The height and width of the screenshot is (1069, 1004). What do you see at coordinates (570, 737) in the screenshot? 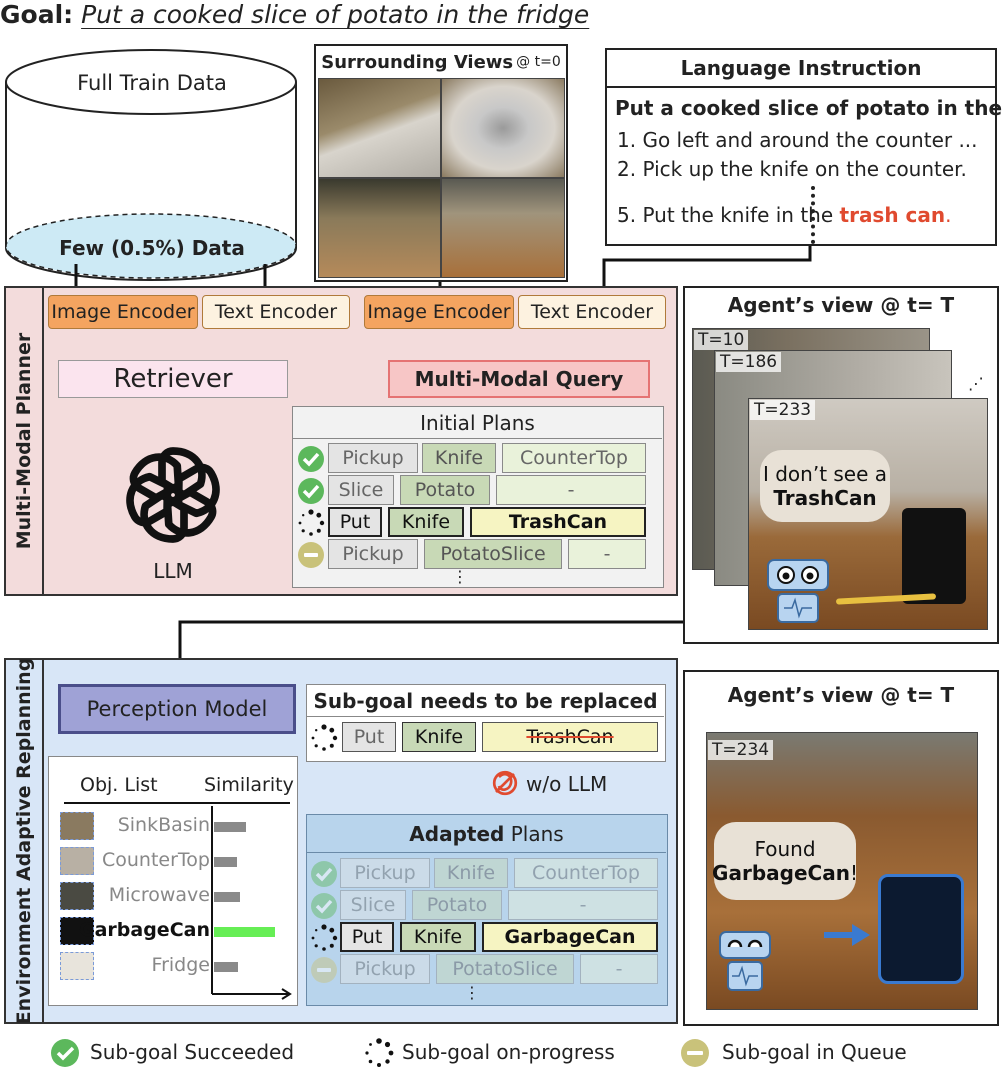
I see `subgoal-target-struck: TrashCan` at bounding box center [570, 737].